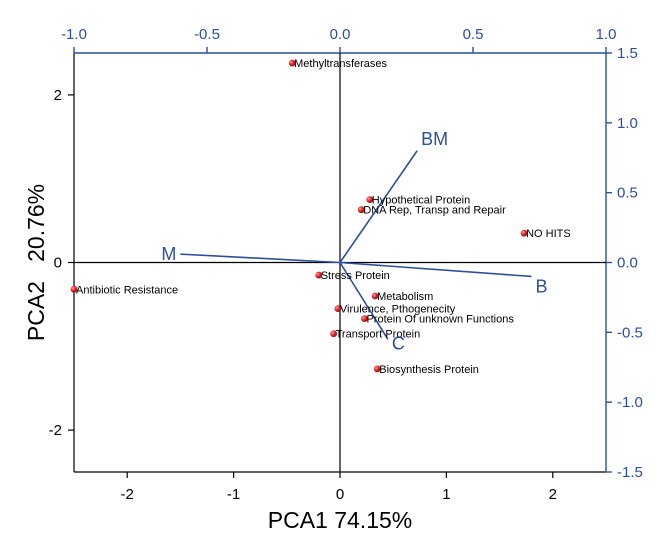  What do you see at coordinates (340, 64) in the screenshot?
I see `data-point-label: Methyltransferases` at bounding box center [340, 64].